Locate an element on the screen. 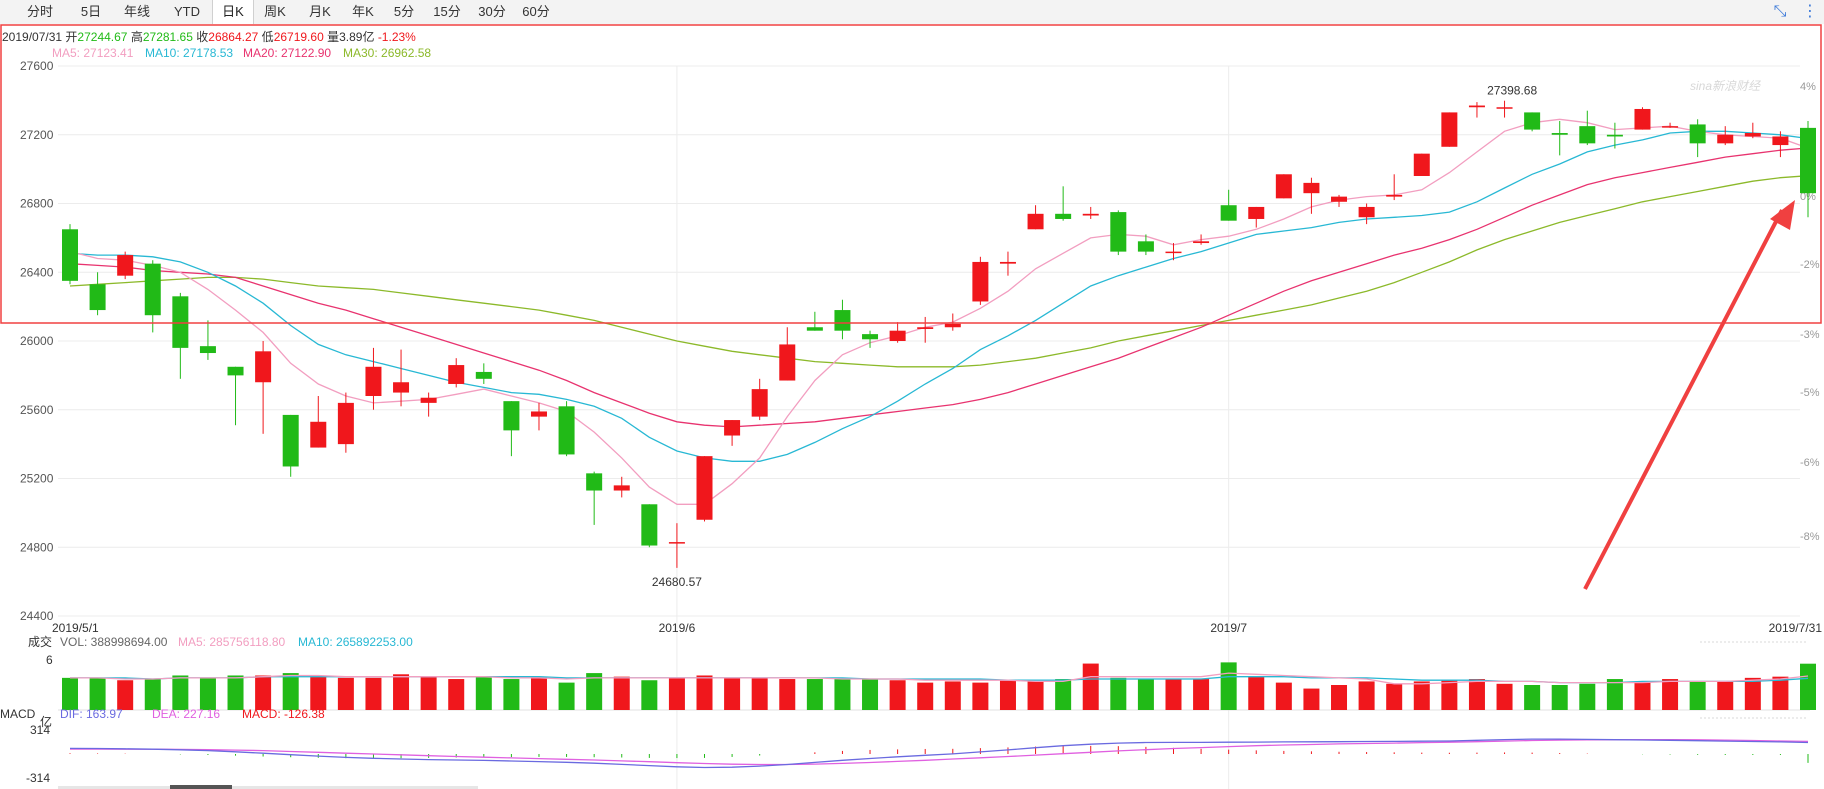 The height and width of the screenshot is (789, 1824). period-tab-bar: 分时 5日 年线 YTD 日K 周K 月K 年K 5分 15分 30分 60分 is located at coordinates (912, 12).